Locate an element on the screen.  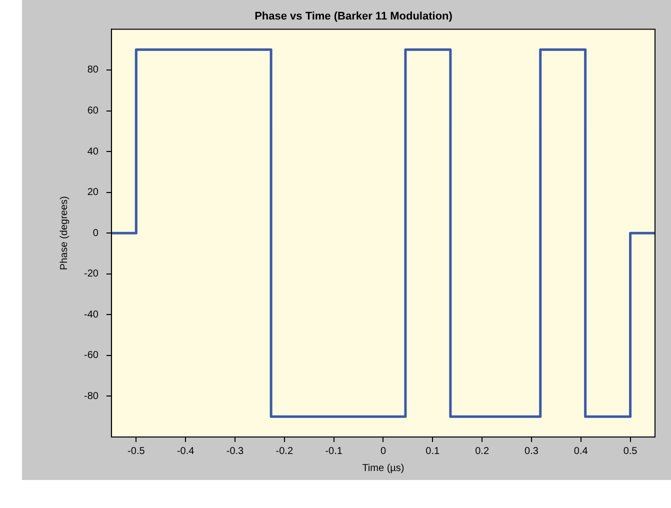
x-tick-label: 0.5 is located at coordinates (630, 451).